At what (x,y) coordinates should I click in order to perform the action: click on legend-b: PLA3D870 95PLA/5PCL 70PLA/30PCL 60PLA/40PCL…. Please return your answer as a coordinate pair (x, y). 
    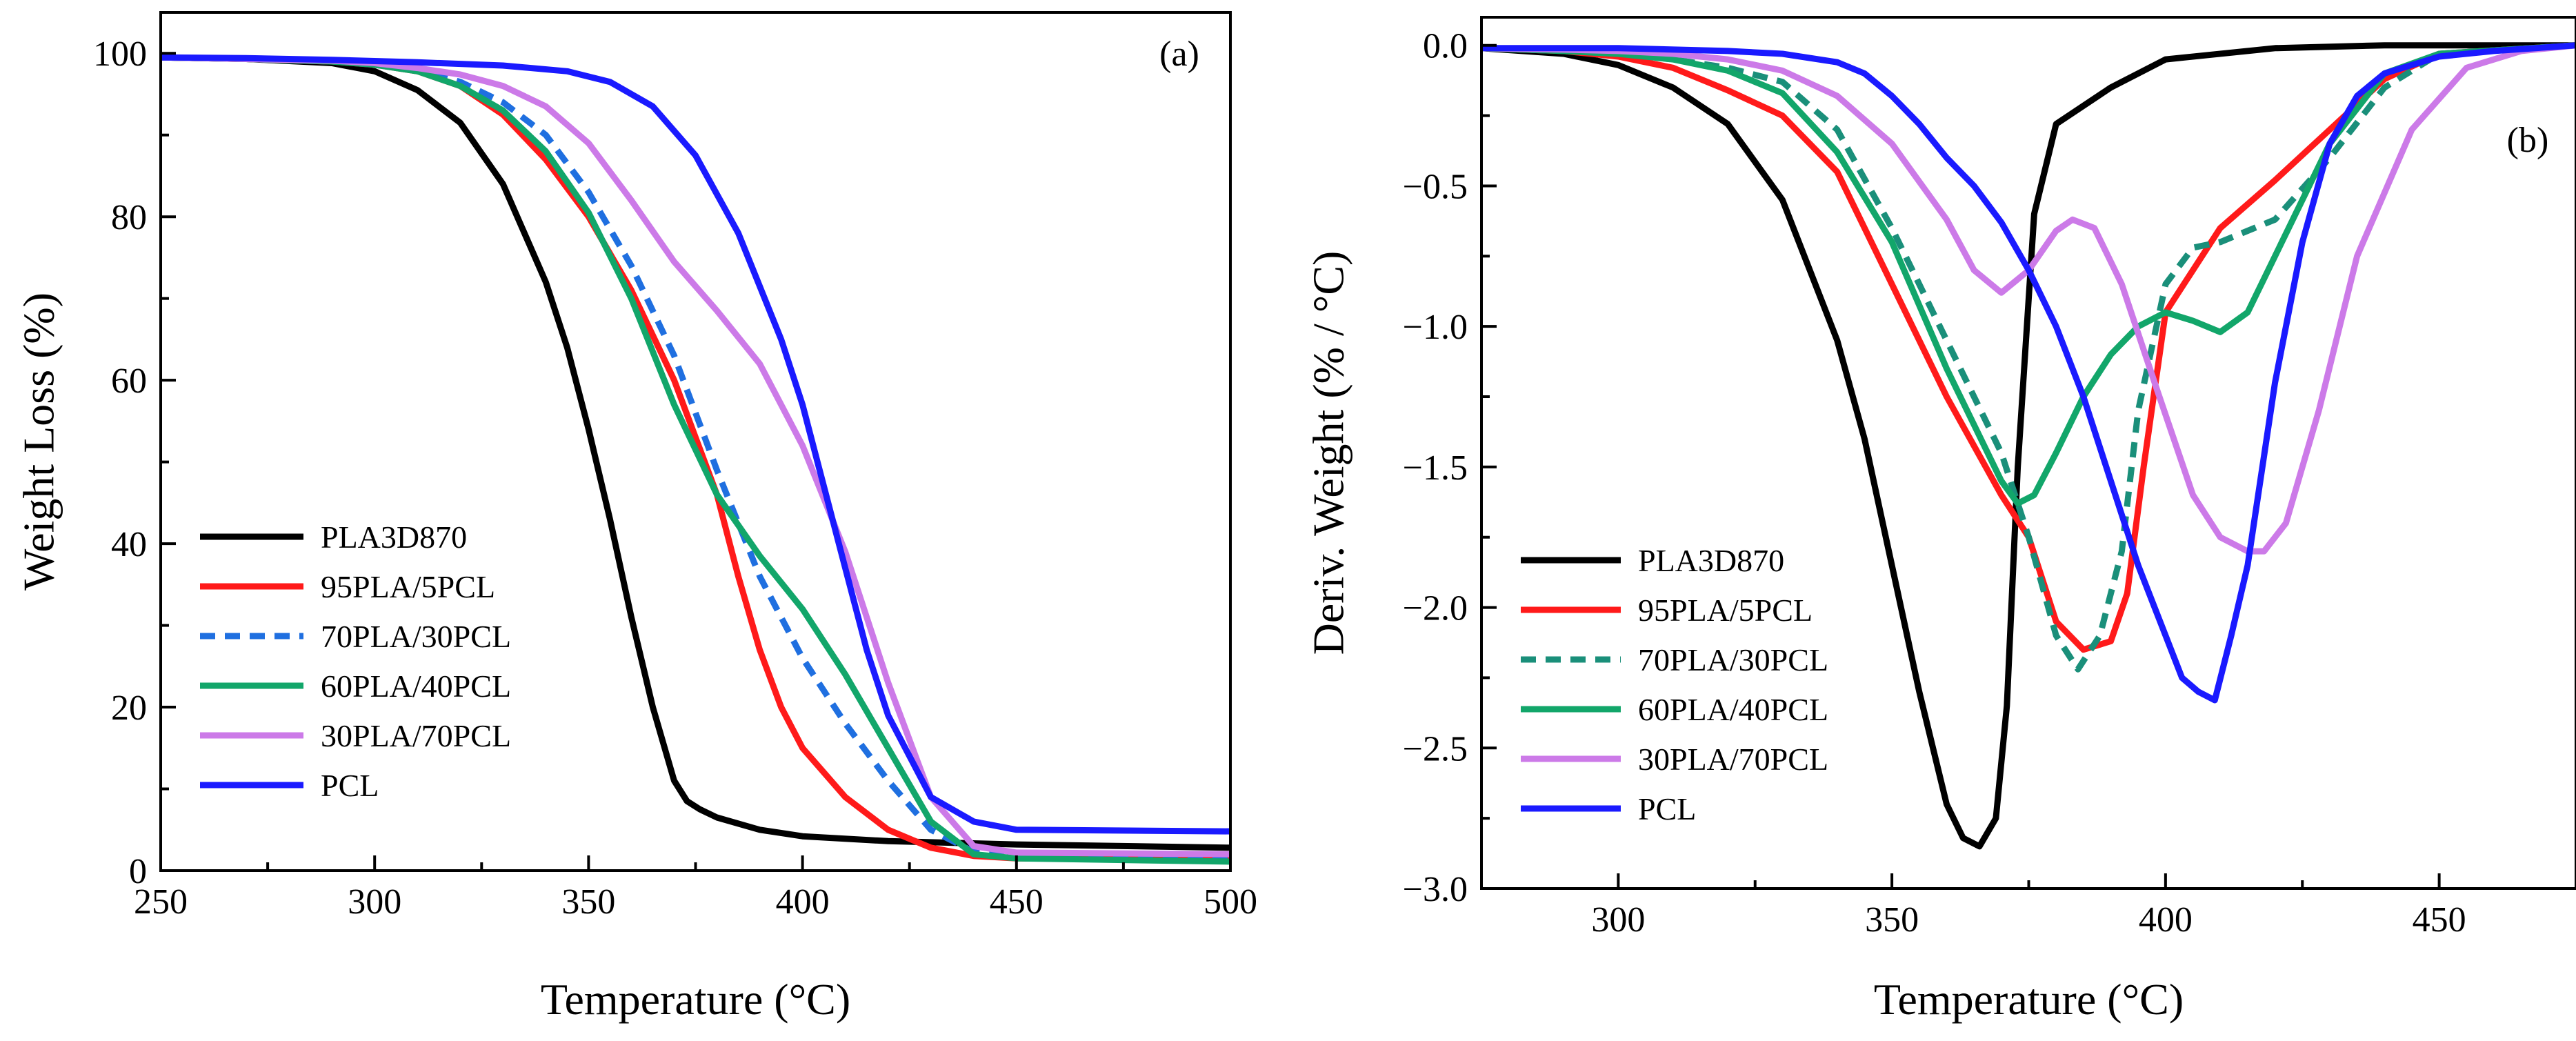
    Looking at the image, I should click on (1674, 684).